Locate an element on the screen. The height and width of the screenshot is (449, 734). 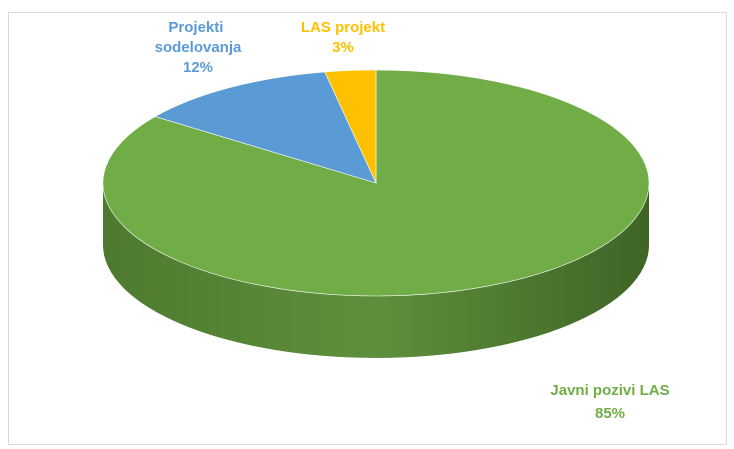
value-label: 12% is located at coordinates (198, 67).